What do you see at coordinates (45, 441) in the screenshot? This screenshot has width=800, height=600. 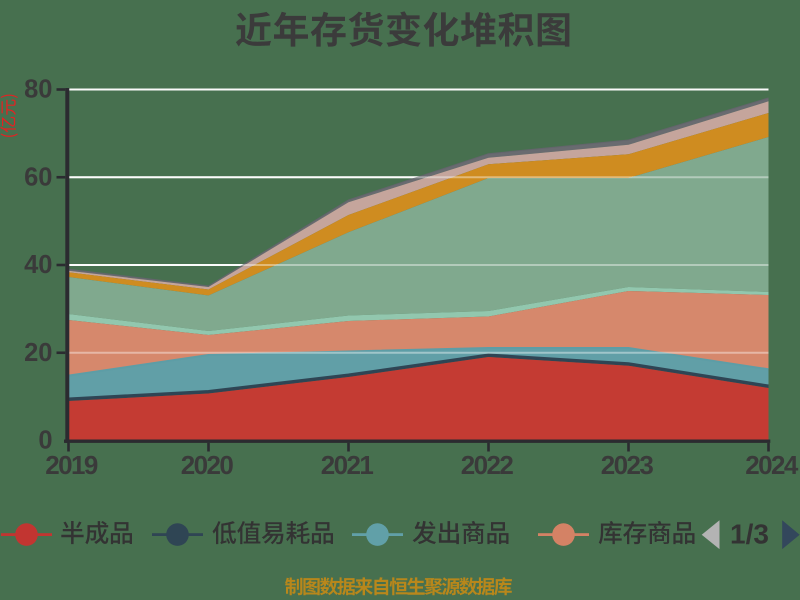 I see `svg-text: 0` at bounding box center [45, 441].